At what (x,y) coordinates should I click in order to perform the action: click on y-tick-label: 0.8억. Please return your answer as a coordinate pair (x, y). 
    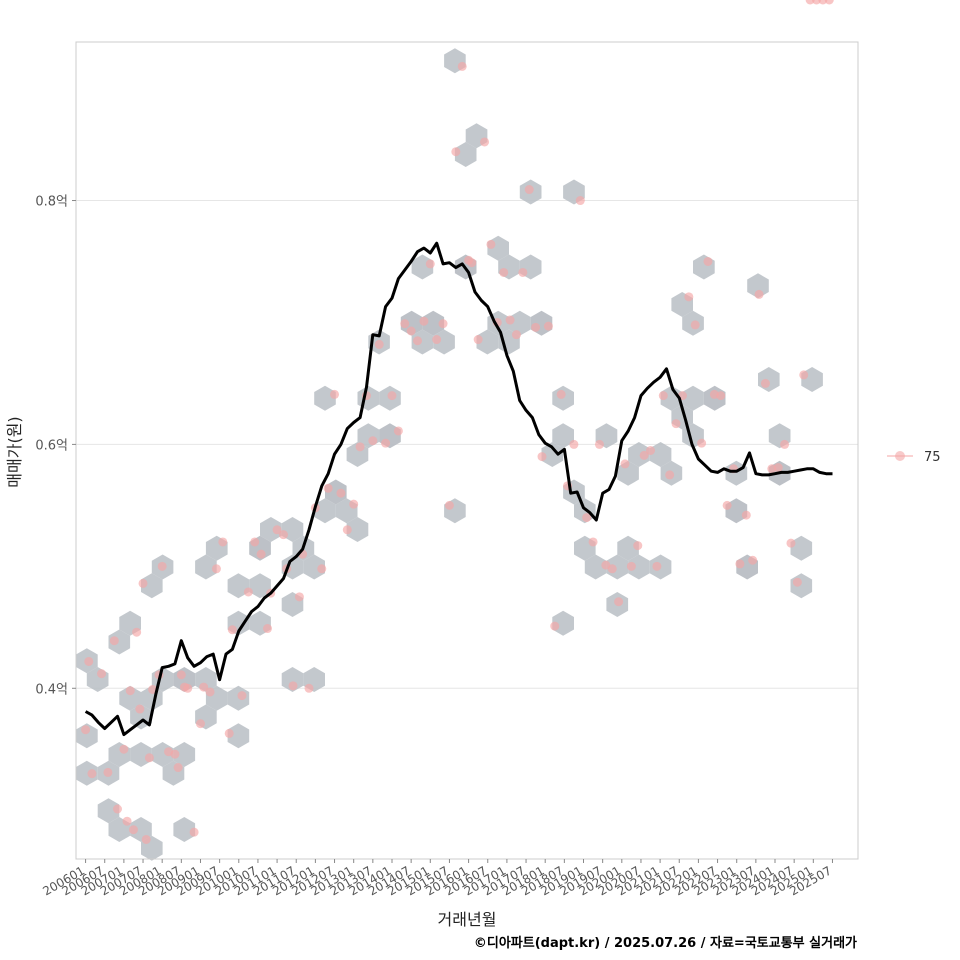
    Looking at the image, I should click on (51, 202).